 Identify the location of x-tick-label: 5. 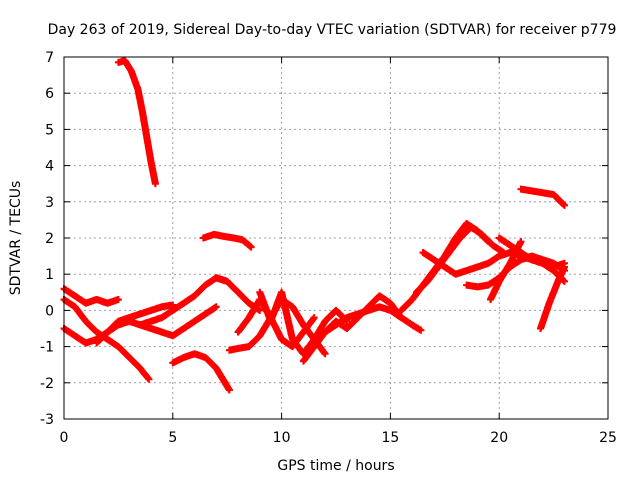
(172, 438).